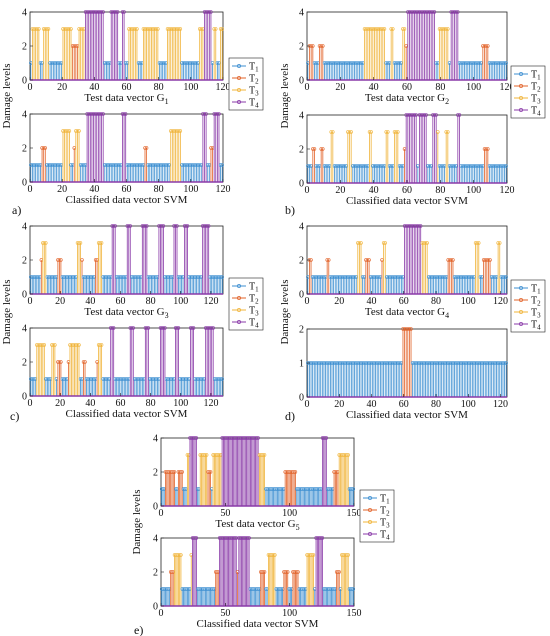 The width and height of the screenshot is (550, 636). I want to click on subplot-bottom-4: 0 2 4 0 50 100 150 Classified data vector SVM, so click(257, 582).